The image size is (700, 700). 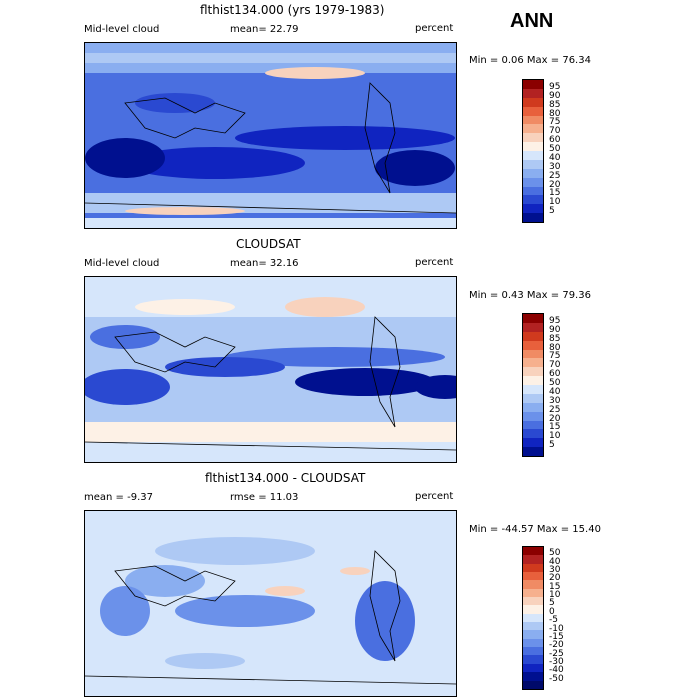 I want to click on panel2-minmax: Min = 0.43 Max = 79.36, so click(x=530, y=295).